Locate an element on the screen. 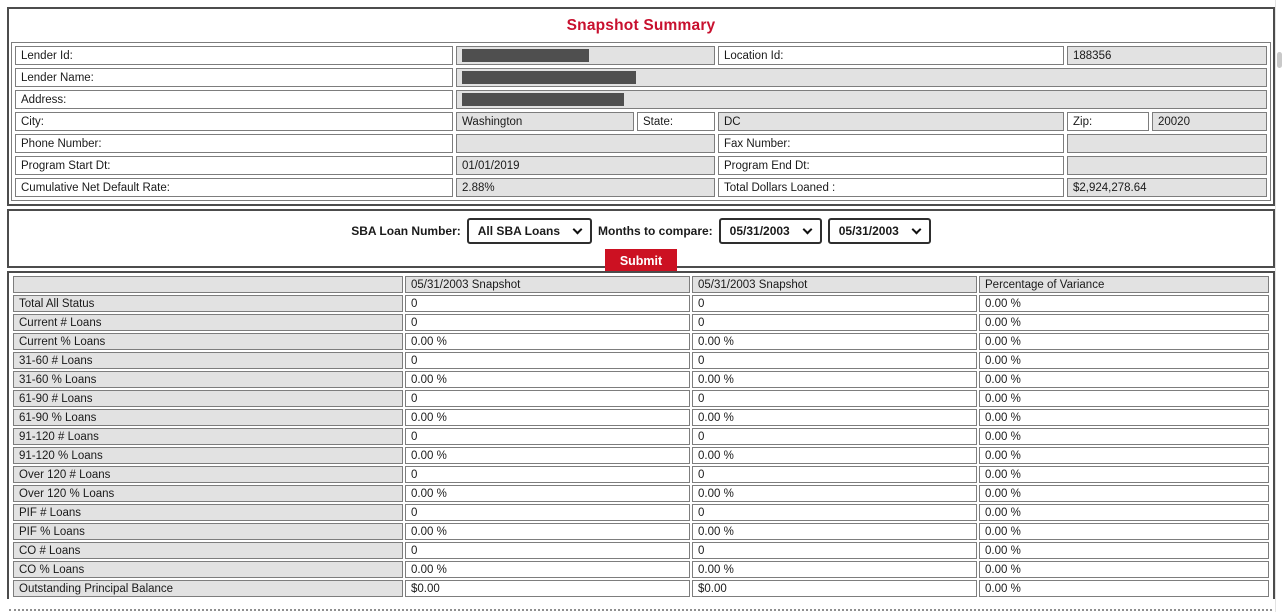 The height and width of the screenshot is (612, 1283). sba-loan-select: All SBA Loans is located at coordinates (529, 231).